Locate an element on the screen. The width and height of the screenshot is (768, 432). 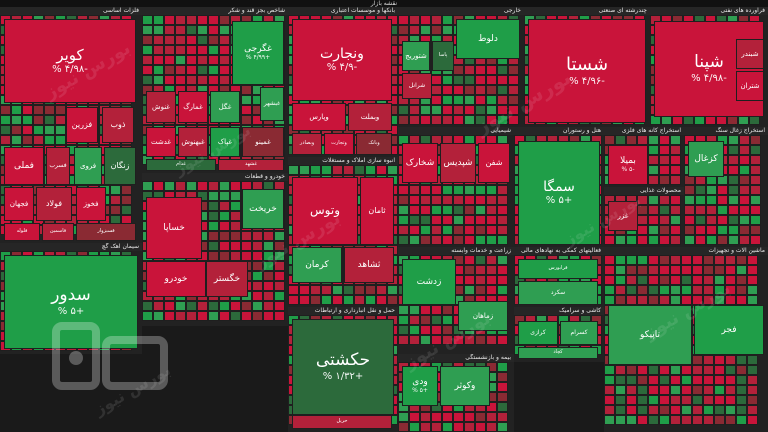
stock-tile: دلوط is located at coordinates (488, 39).